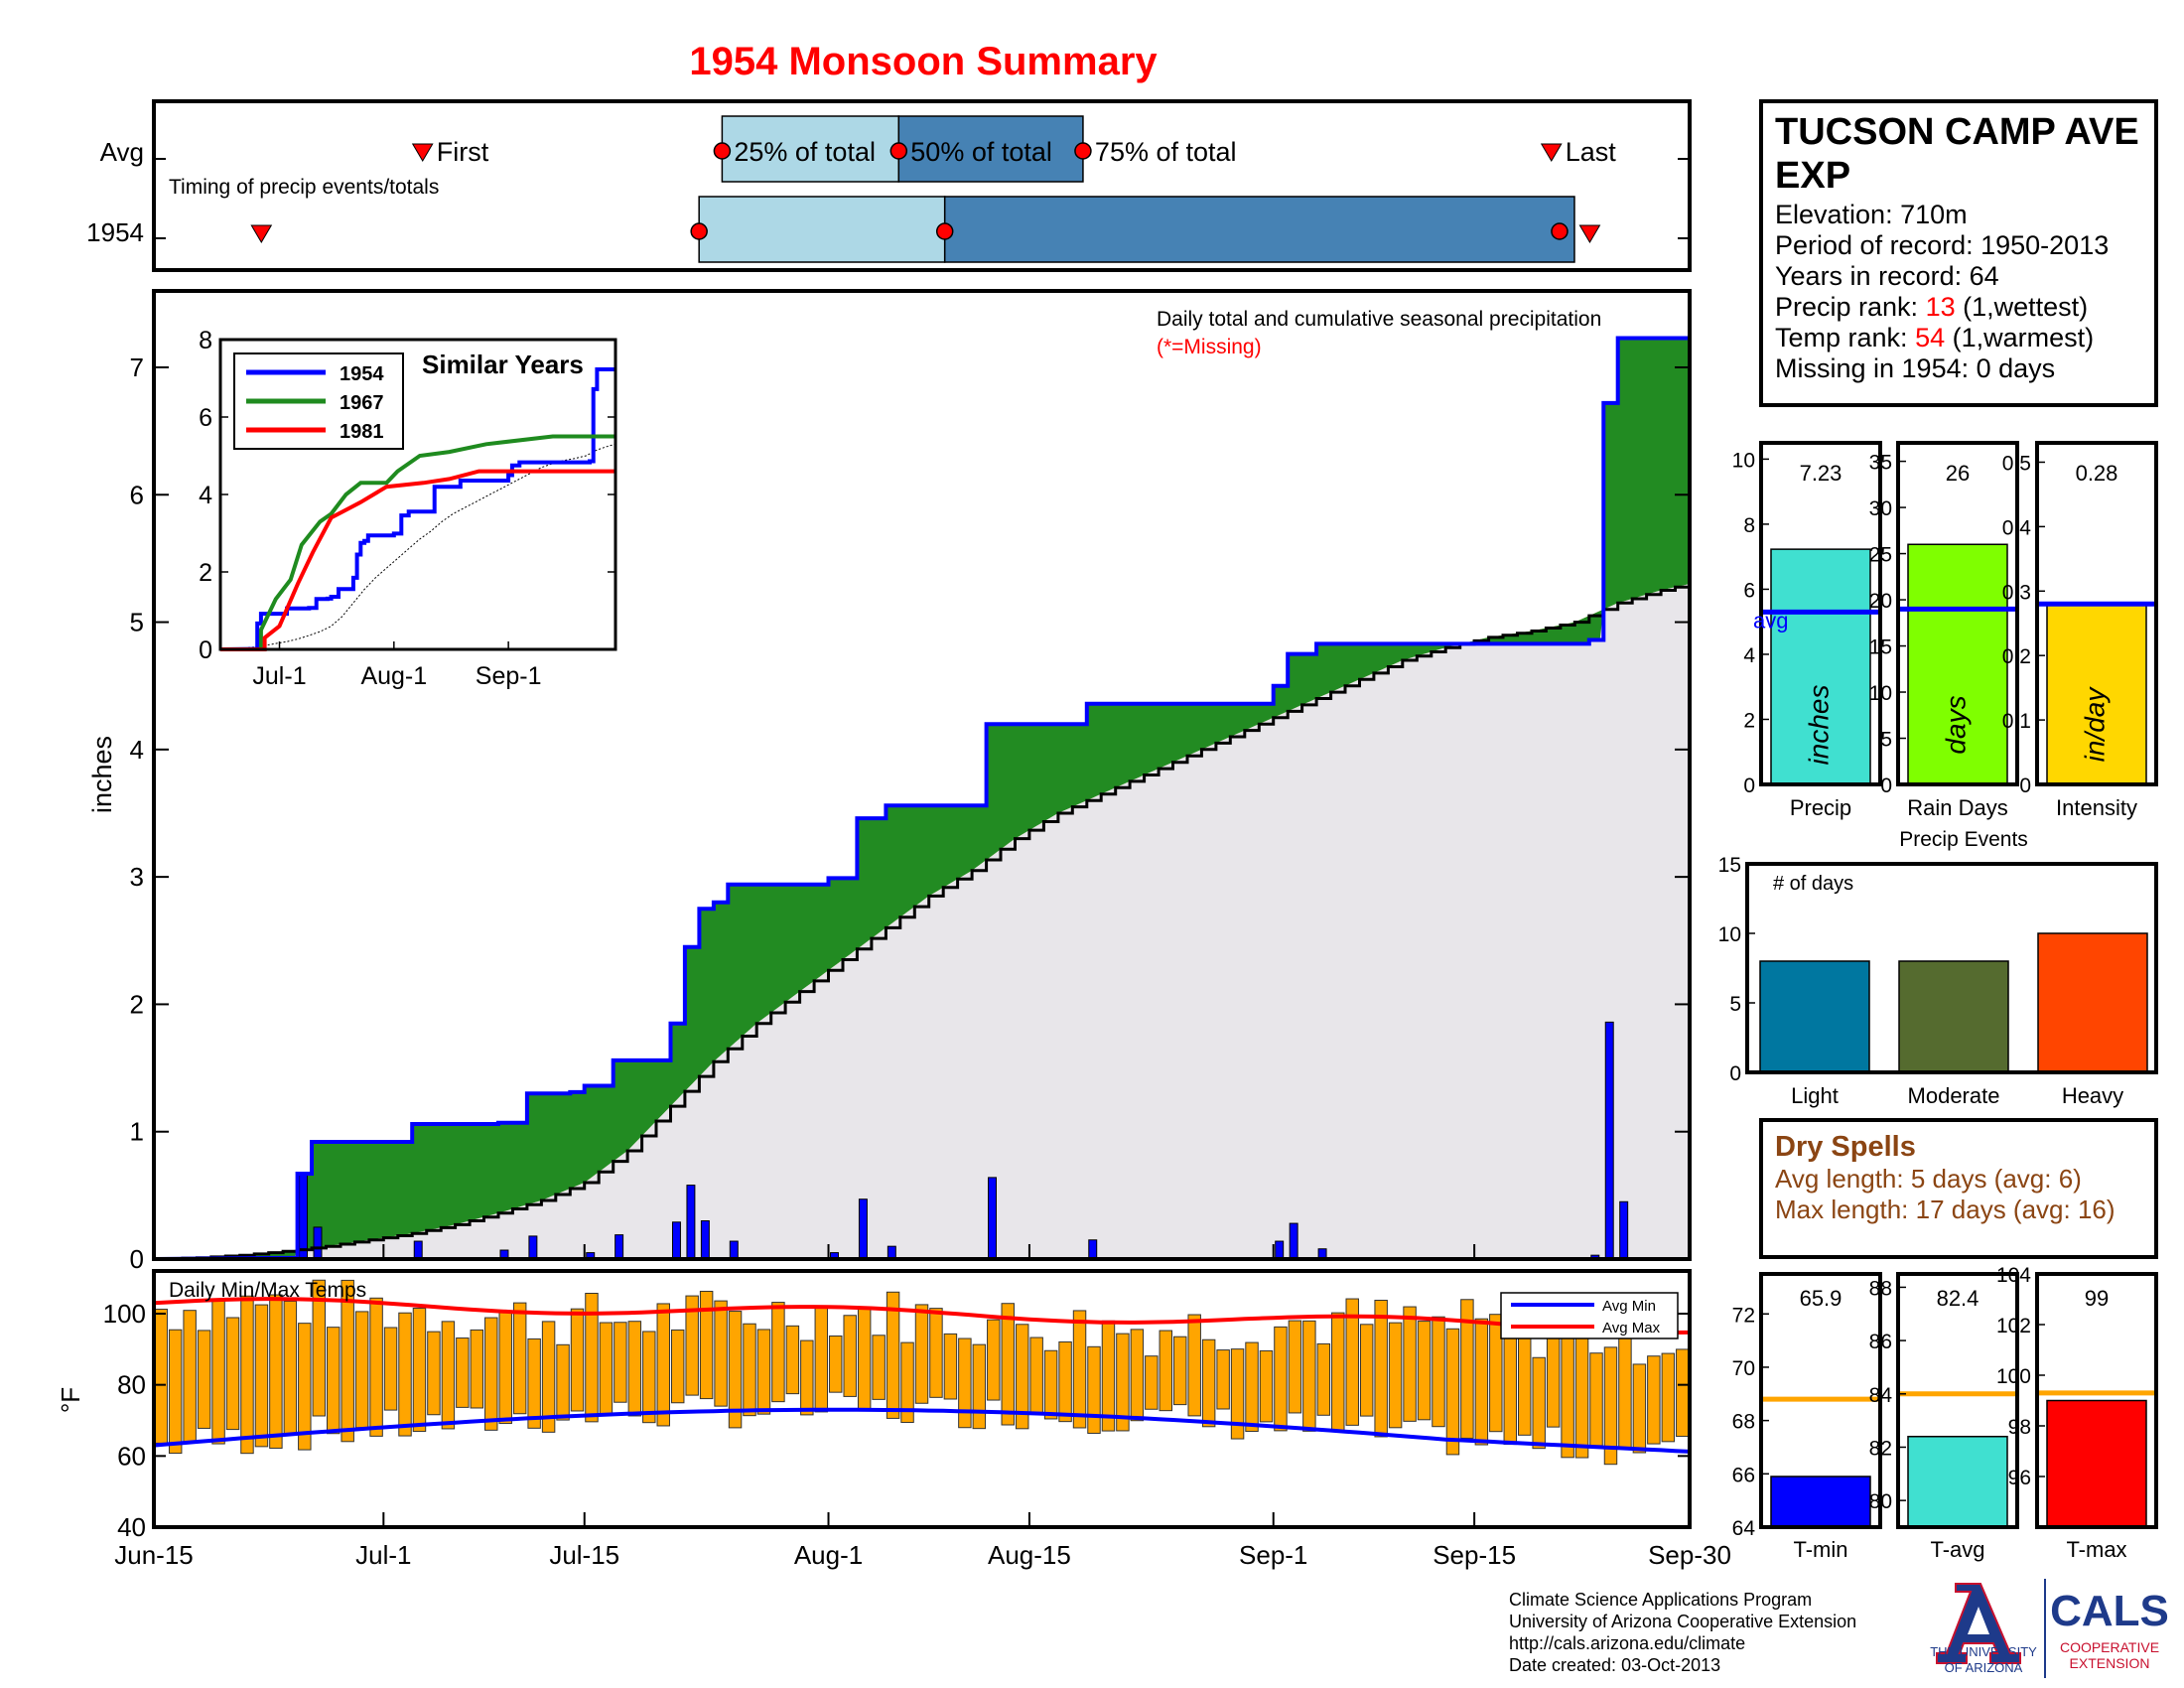  I want to click on inset-lines, so click(417, 509).